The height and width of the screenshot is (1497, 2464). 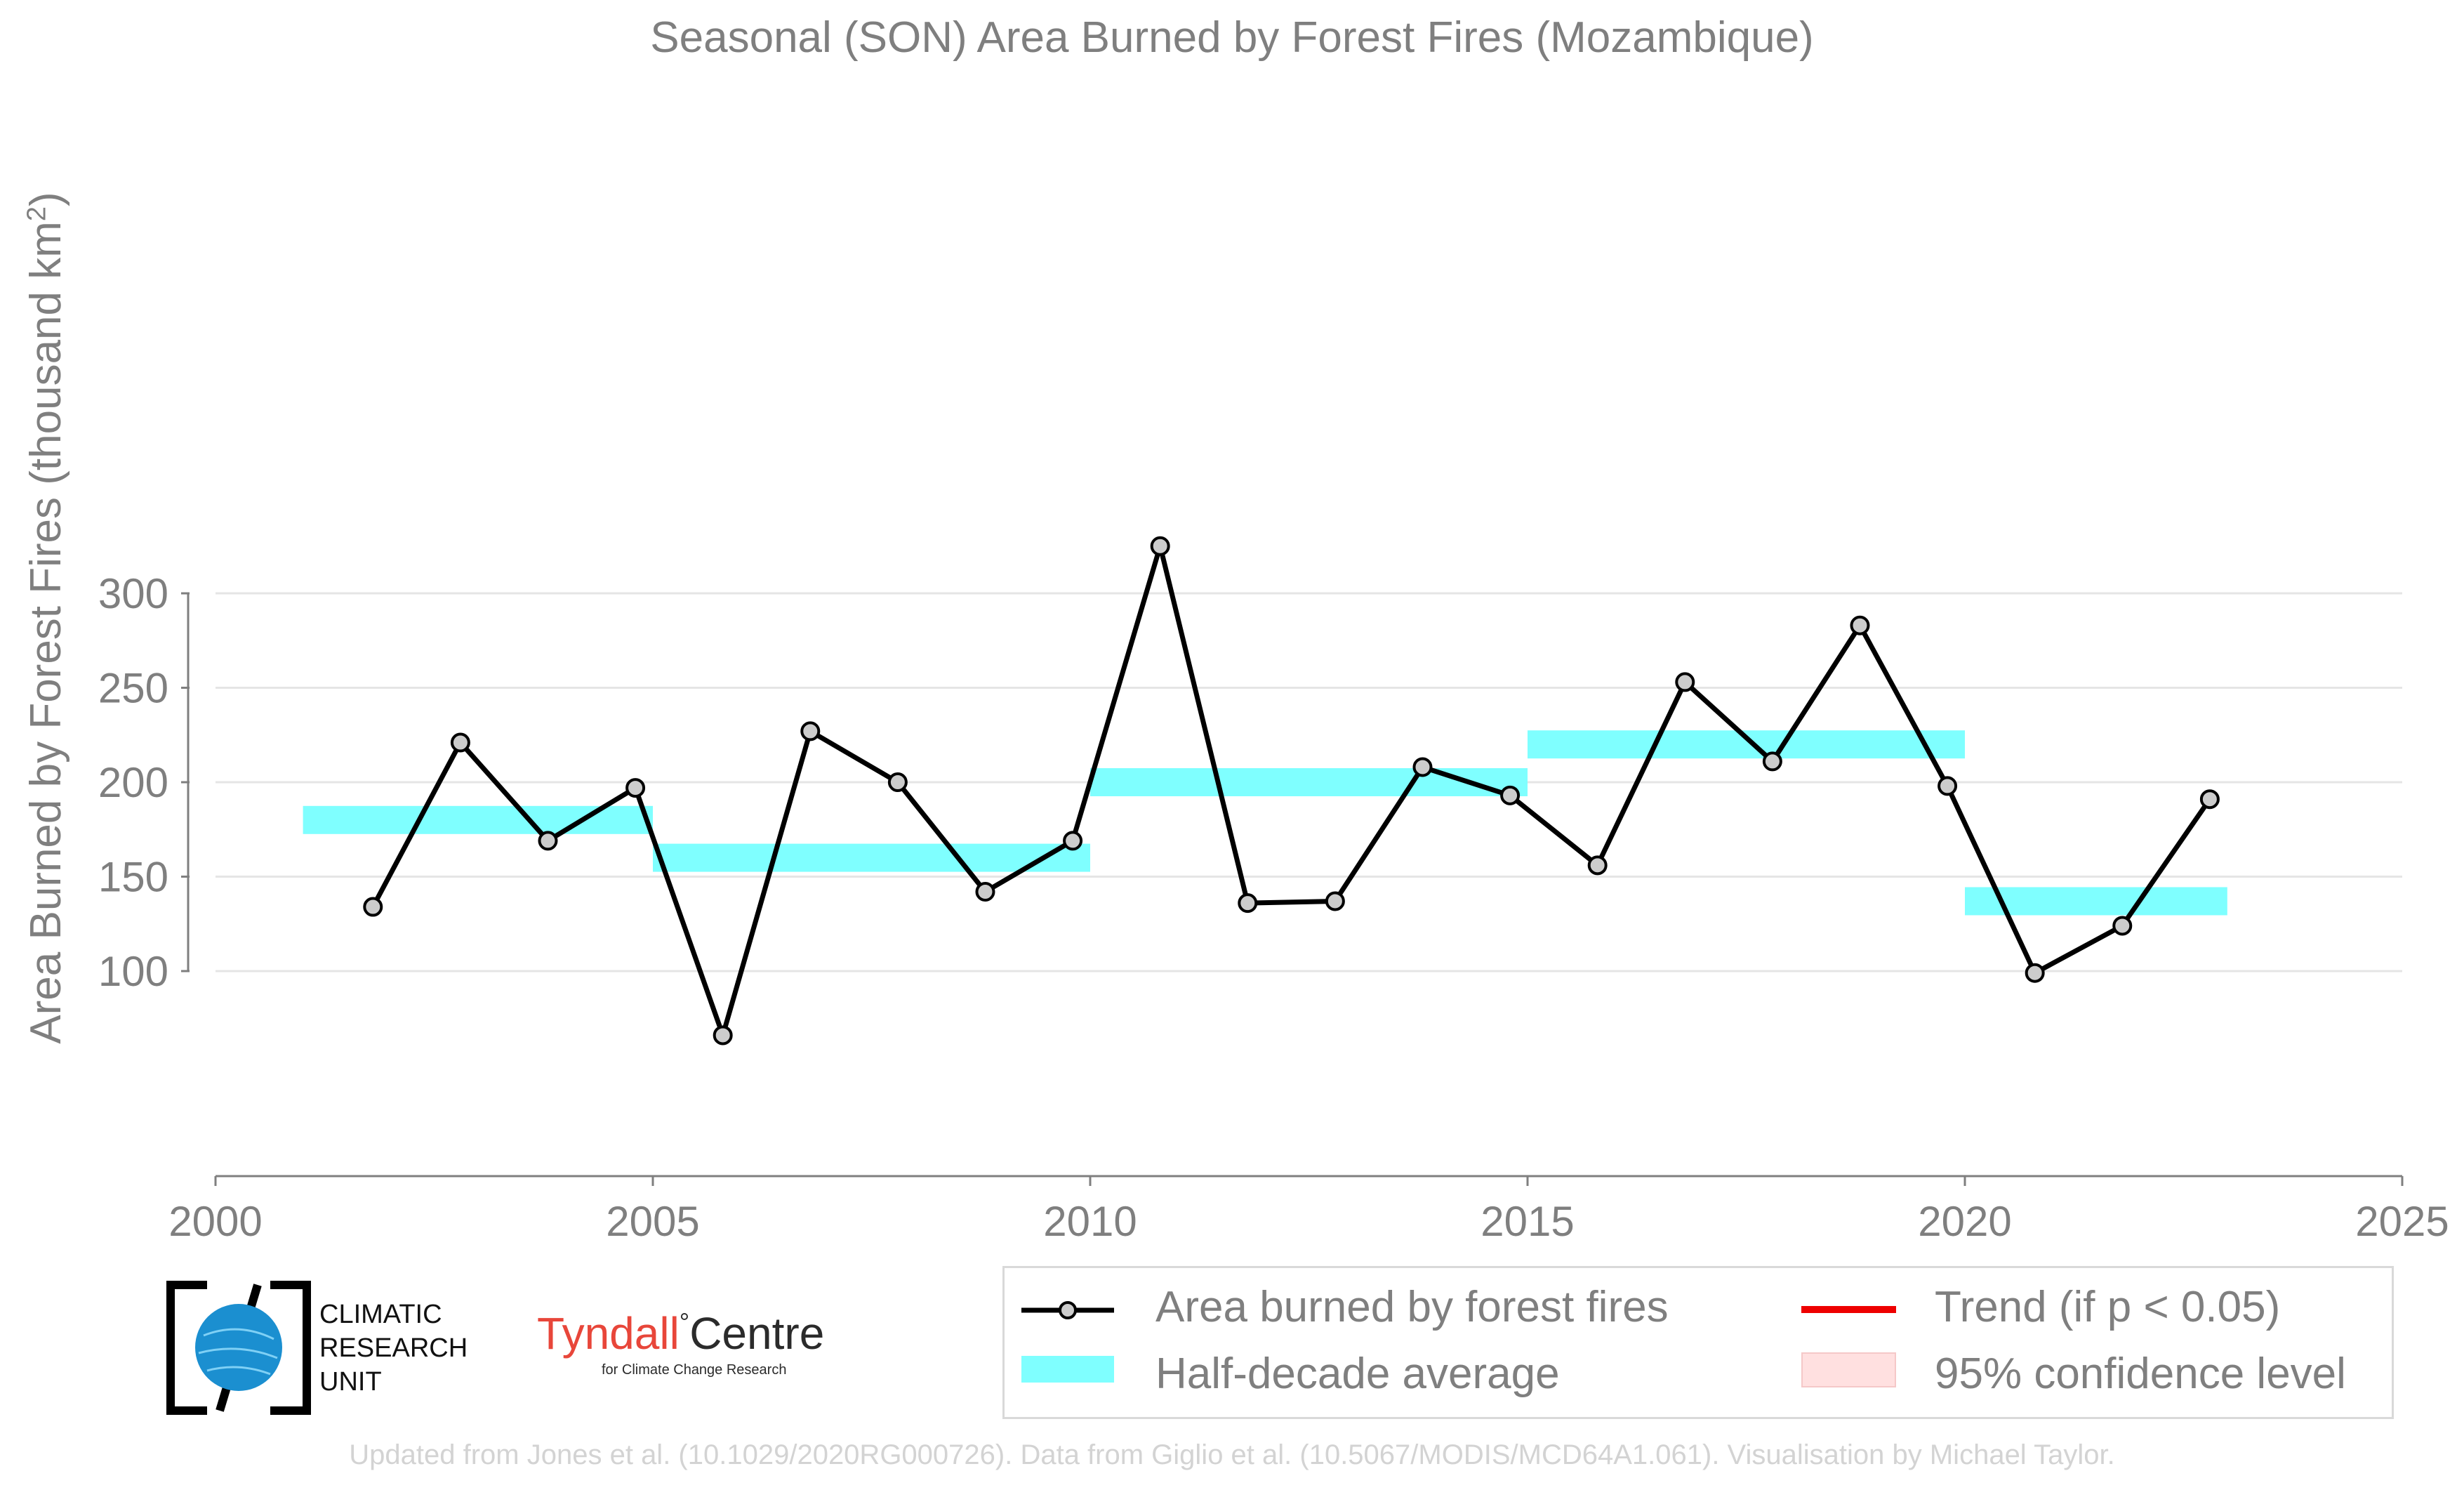 What do you see at coordinates (215, 1221) in the screenshot?
I see `x-tick-label-2000: 2000` at bounding box center [215, 1221].